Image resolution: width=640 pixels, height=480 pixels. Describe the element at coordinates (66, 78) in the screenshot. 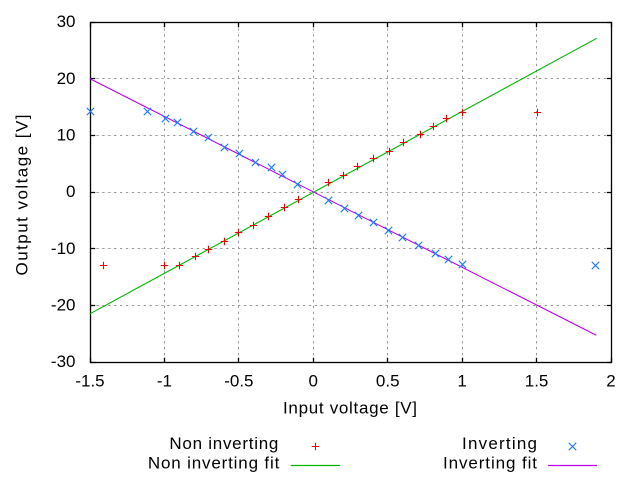

I see `svg-text: 20` at that location.